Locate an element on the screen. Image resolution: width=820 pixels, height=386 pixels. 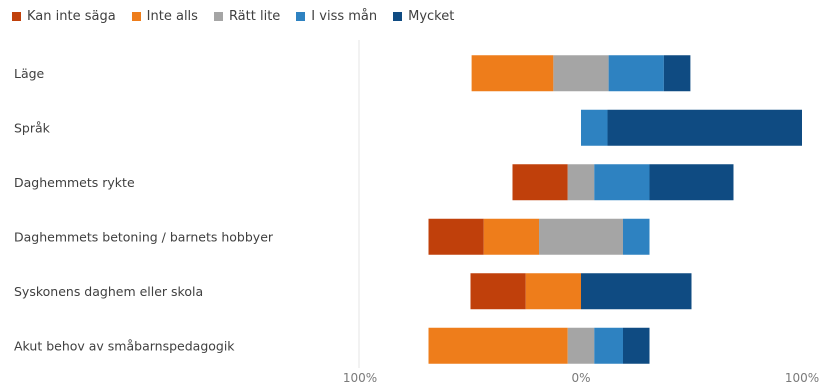
legend-item-ratt-lite: Rätt lite is located at coordinates (247, 16).